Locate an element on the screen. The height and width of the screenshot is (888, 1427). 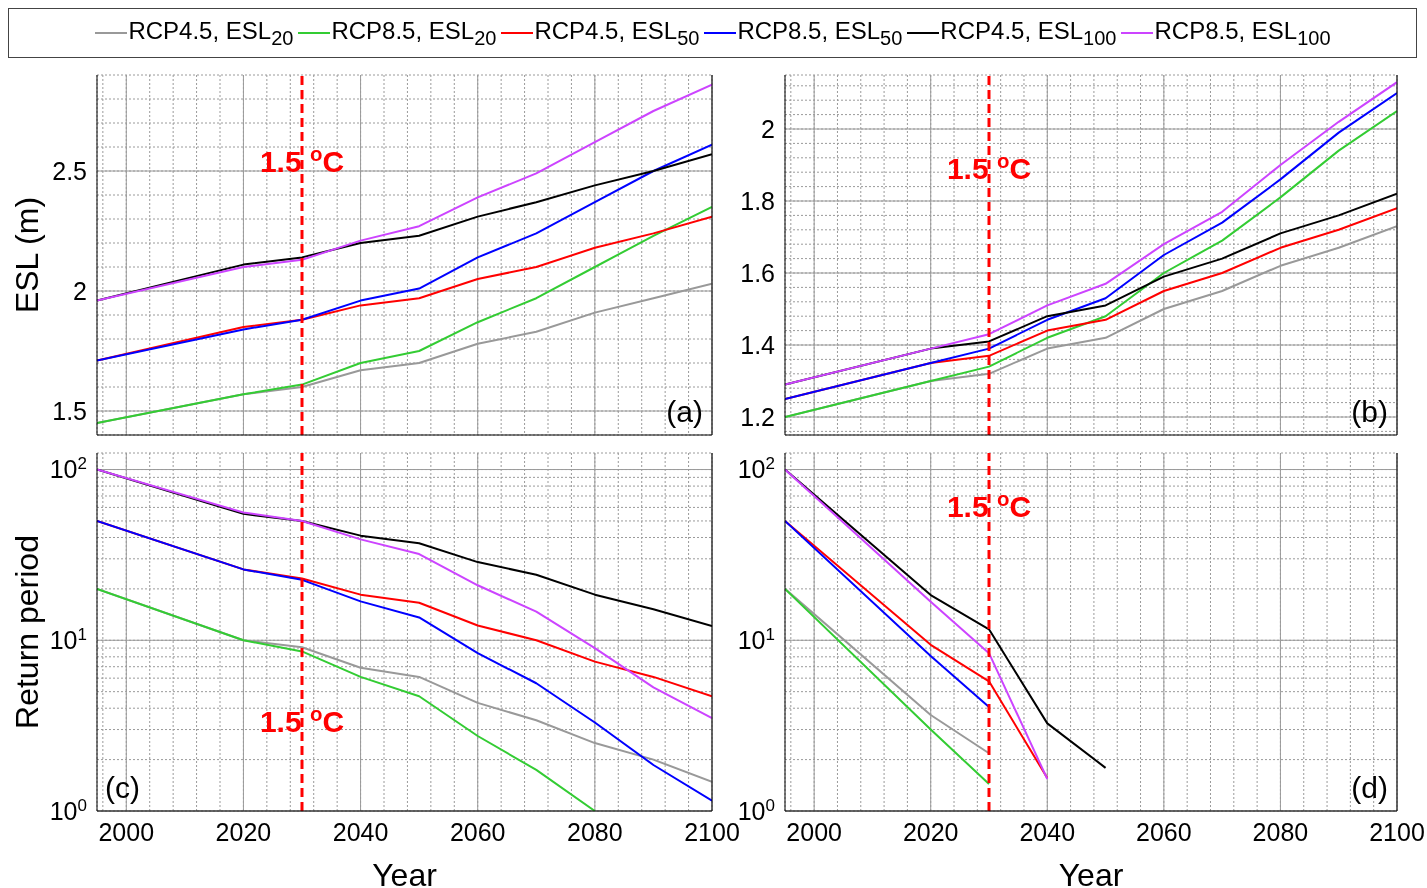
legend-label: RCP4.5, ESL$_{100}$ is located at coordinates (1028, 33).